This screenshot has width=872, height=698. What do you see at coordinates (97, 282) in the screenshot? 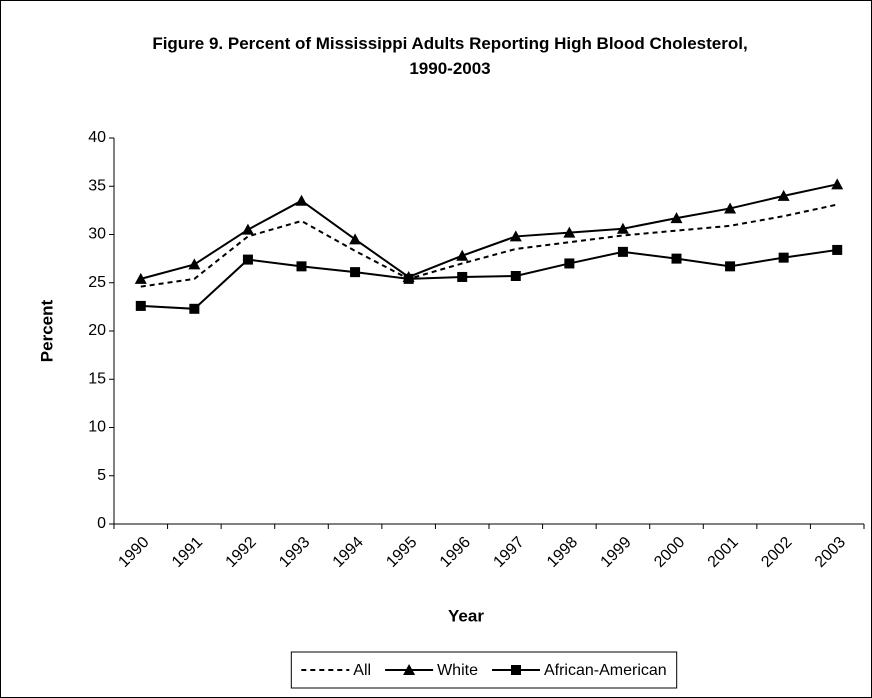
I see `y-tick-label: 25` at bounding box center [97, 282].